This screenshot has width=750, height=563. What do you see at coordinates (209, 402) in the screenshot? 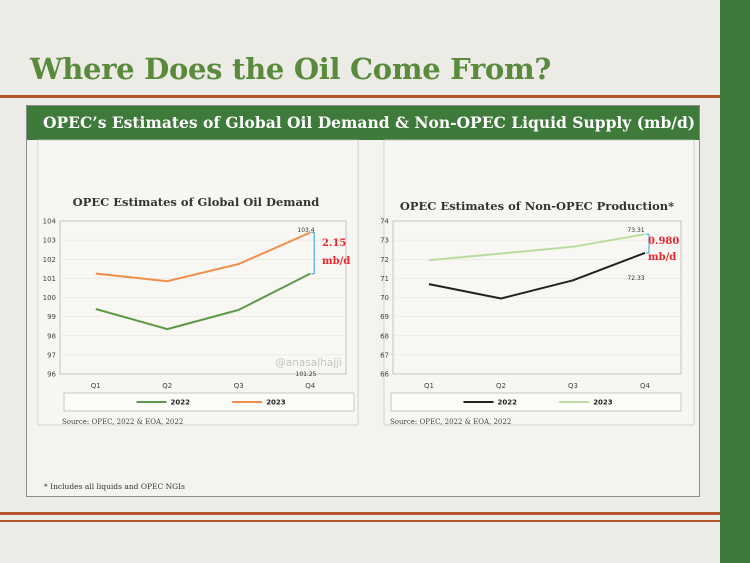
I see `chart-demand-legend` at bounding box center [209, 402].